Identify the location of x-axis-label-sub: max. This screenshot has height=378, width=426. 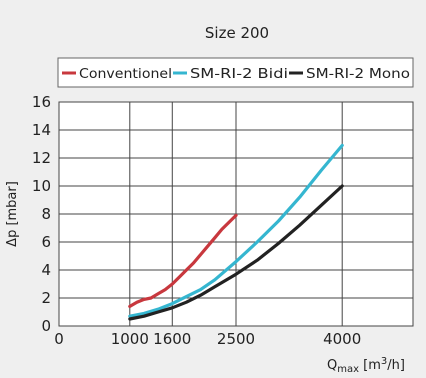
(348, 369).